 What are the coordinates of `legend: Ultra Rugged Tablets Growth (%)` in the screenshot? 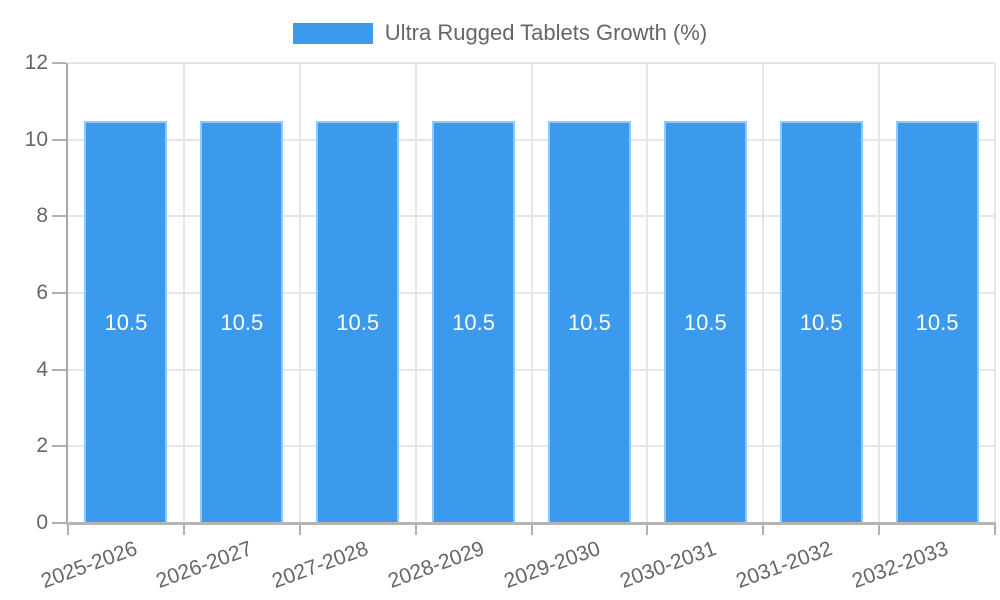 It's located at (500, 33).